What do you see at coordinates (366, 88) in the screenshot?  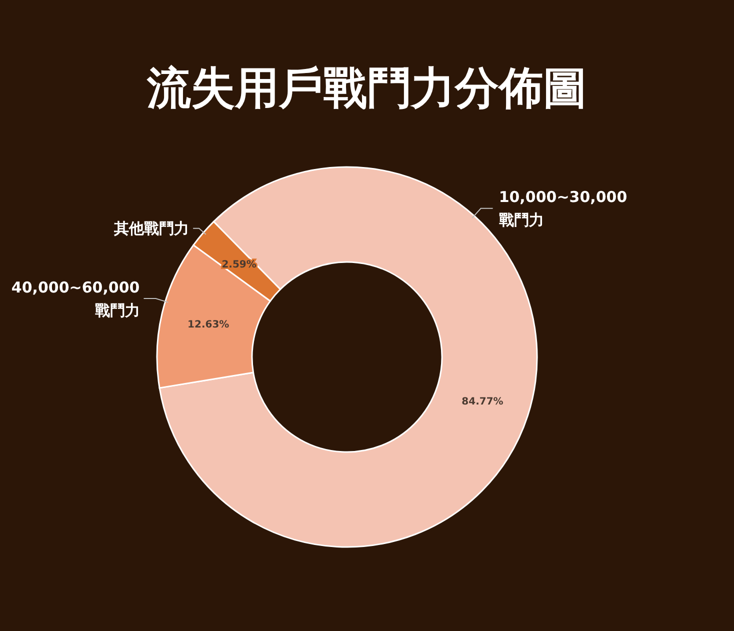 I see `chart-title: 流失用戶戰鬥力分佈圖` at bounding box center [366, 88].